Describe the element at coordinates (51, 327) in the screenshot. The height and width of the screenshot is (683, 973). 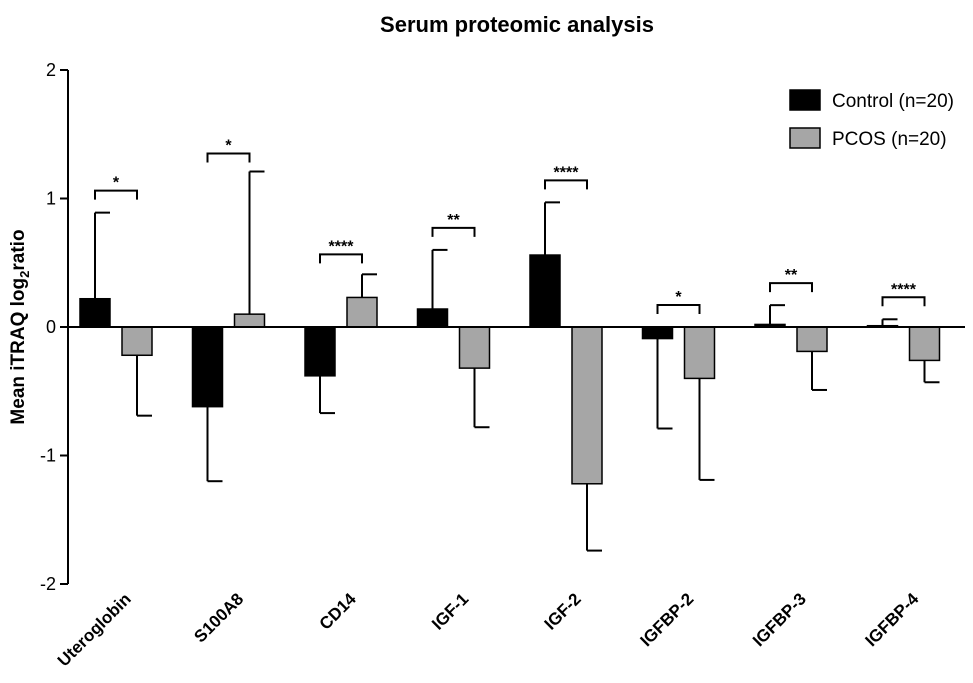
I see `y-tick-label: 0` at that location.